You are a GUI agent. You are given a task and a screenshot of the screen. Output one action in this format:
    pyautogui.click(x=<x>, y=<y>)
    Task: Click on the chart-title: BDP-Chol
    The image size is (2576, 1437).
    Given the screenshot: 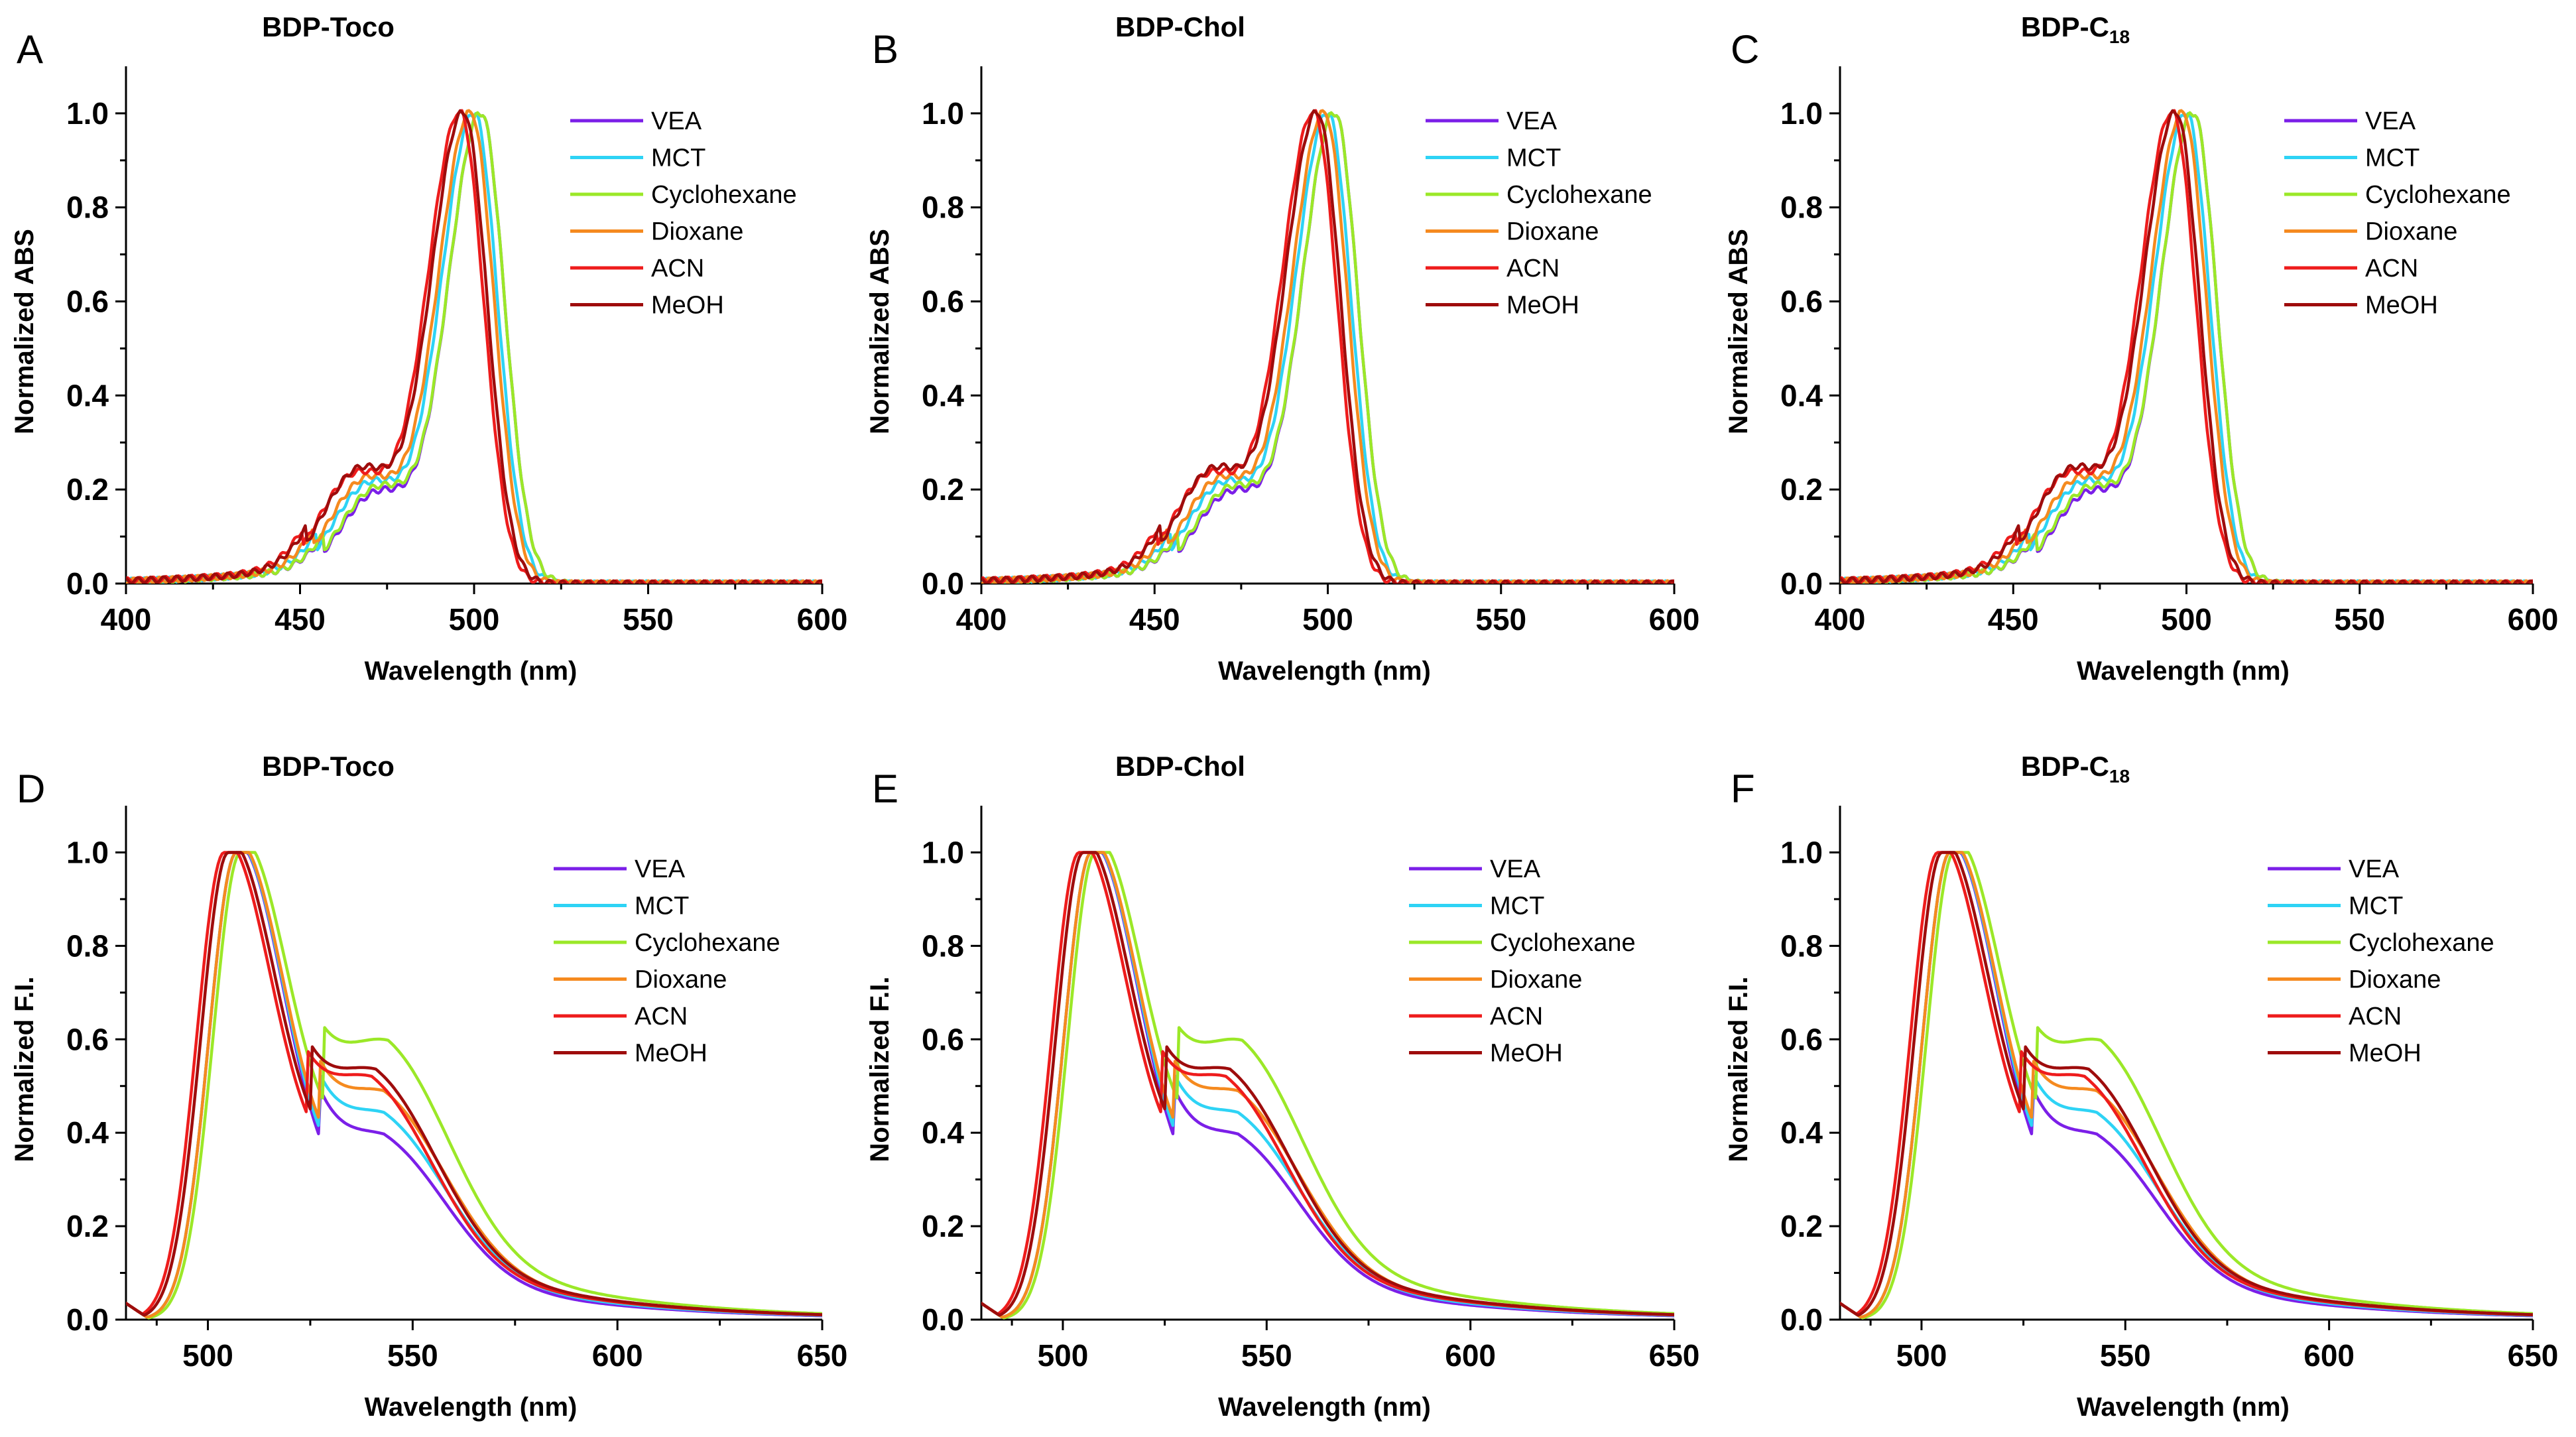 What is the action you would take?
    pyautogui.click(x=1180, y=26)
    